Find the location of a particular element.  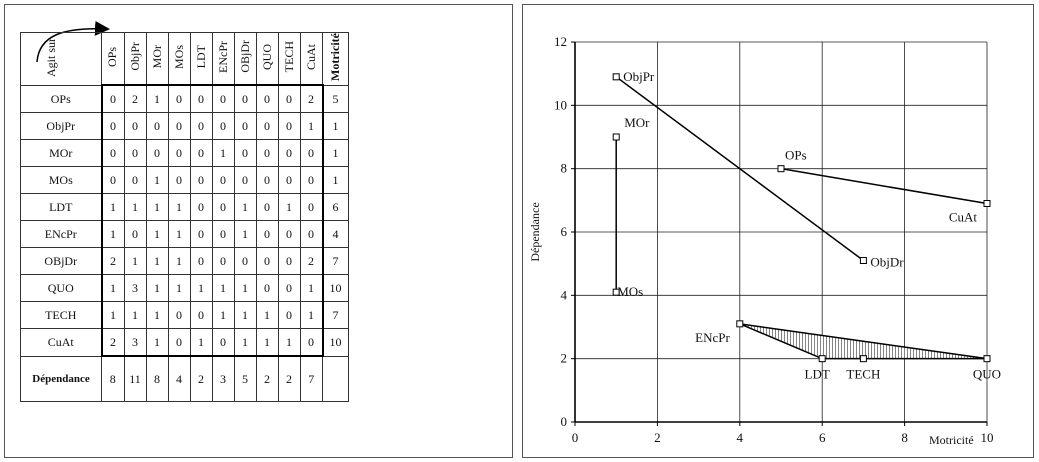

y-tick-label: 6 is located at coordinates (564, 231).